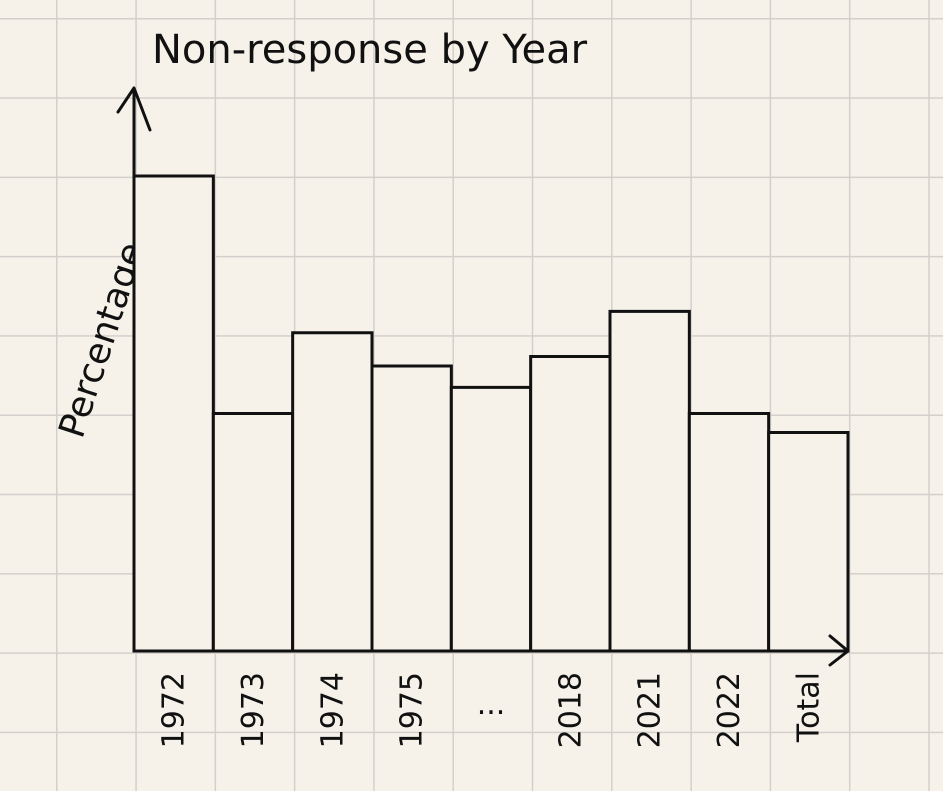  What do you see at coordinates (412, 710) in the screenshot?
I see `x-tick-label-1975: 1975` at bounding box center [412, 710].